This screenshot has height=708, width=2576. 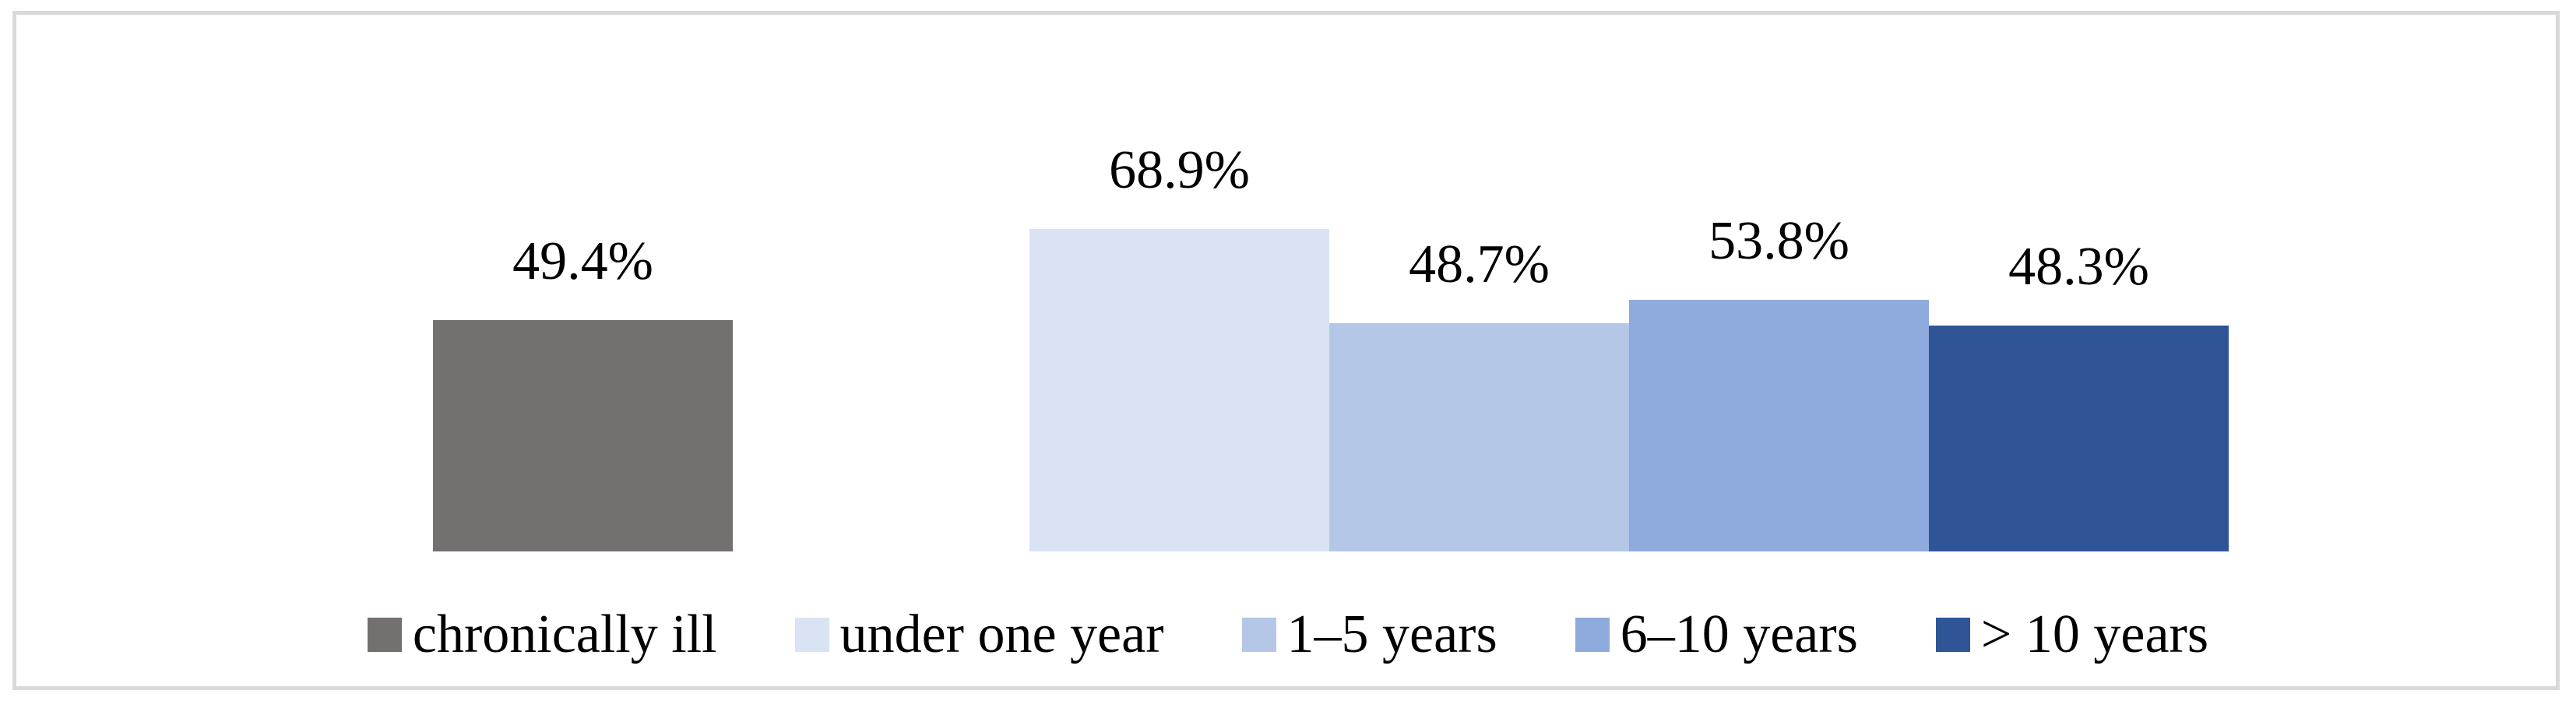 I want to click on data-label-under-one-year: 68.9%, so click(x=1179, y=170).